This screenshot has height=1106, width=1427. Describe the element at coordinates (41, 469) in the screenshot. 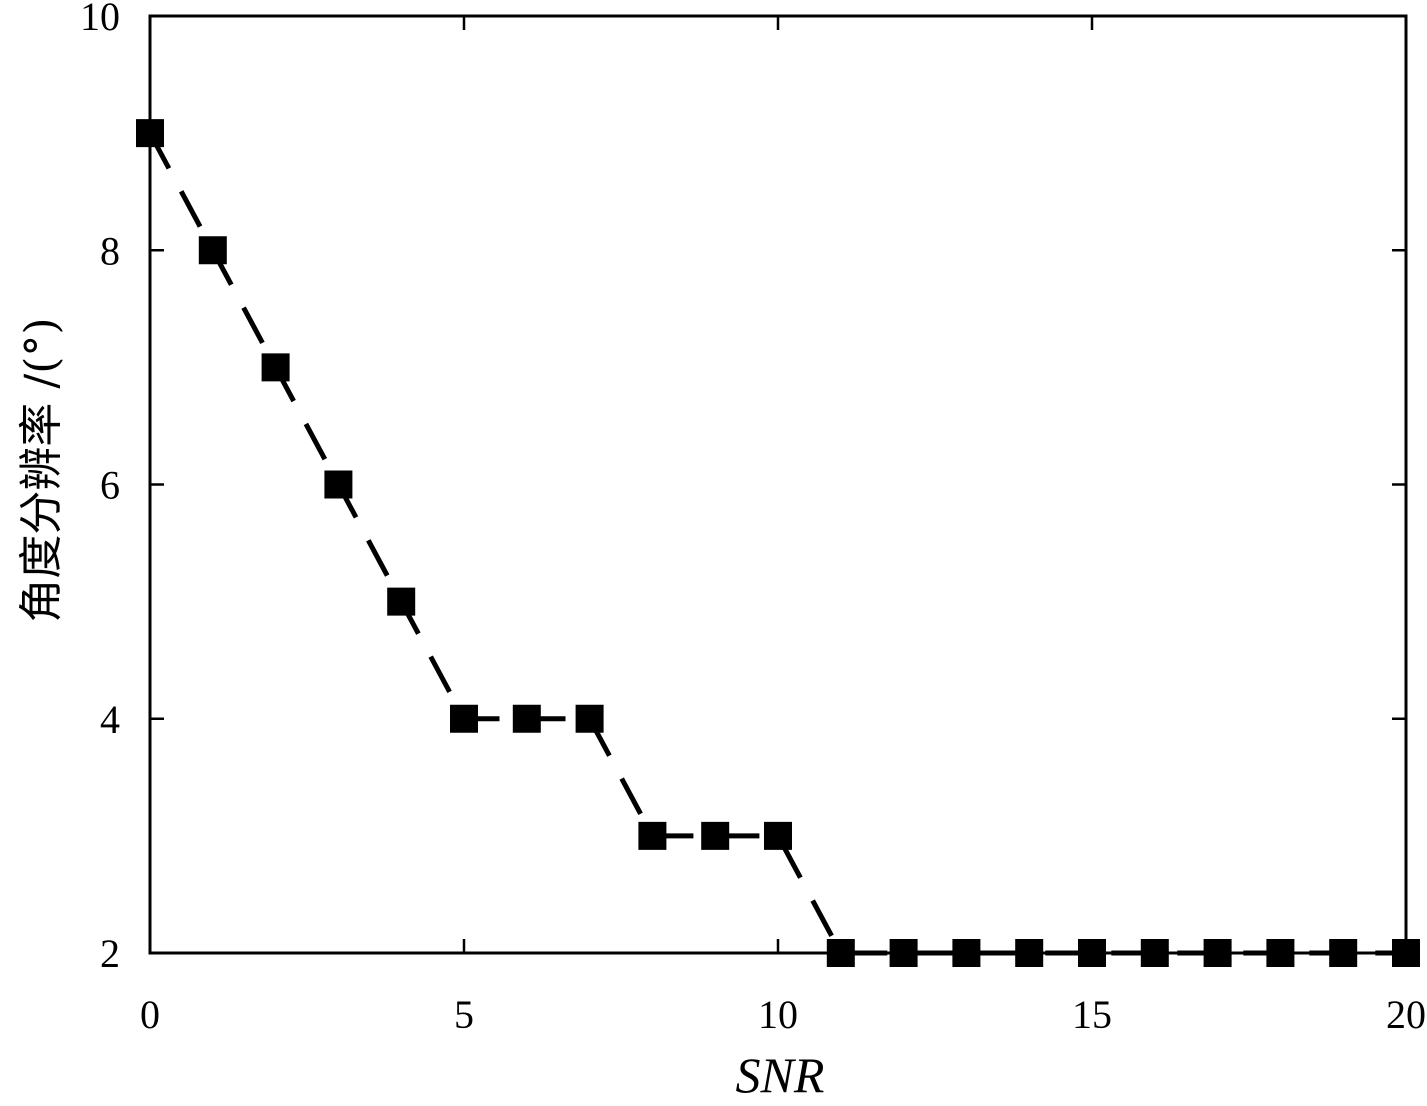

I see `y-axis-title: 角度分辨率 /(°)` at that location.